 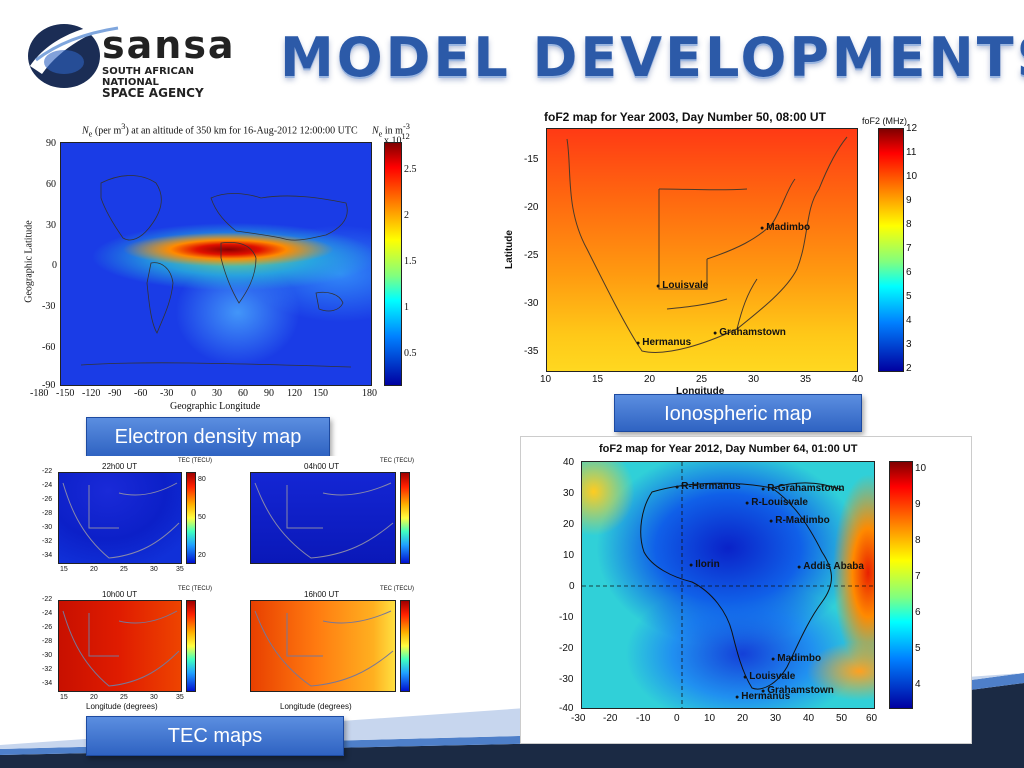 I want to click on cb-unit-label: Ne in m-3, so click(x=391, y=130).